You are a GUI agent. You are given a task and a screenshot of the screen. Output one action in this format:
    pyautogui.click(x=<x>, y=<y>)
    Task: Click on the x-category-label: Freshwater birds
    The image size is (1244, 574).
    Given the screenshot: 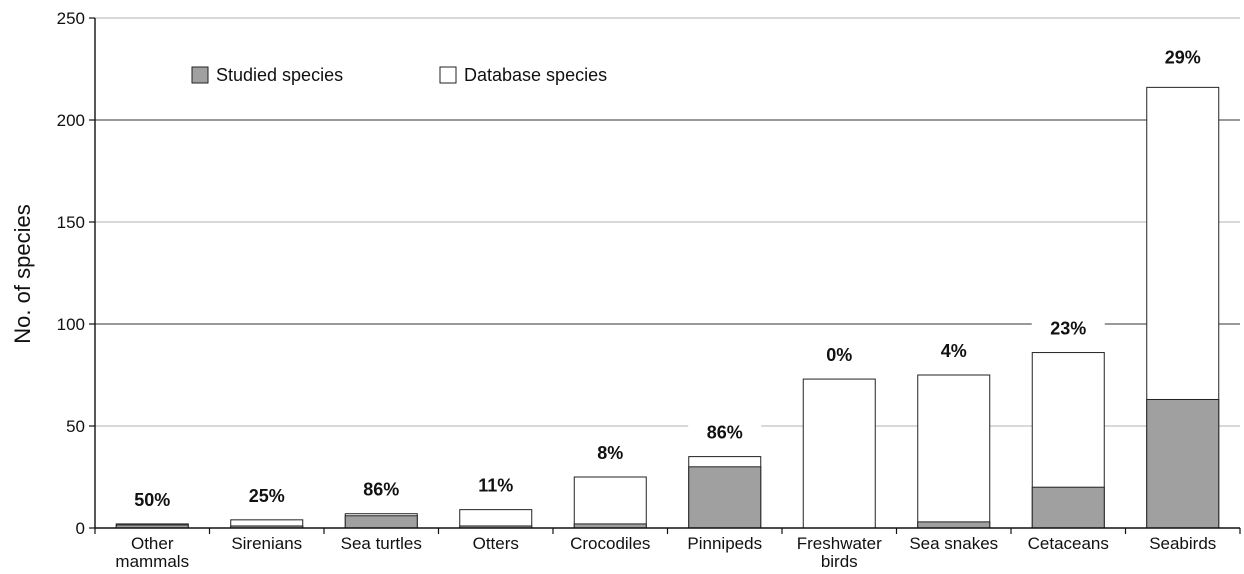 What is the action you would take?
    pyautogui.click(x=839, y=552)
    